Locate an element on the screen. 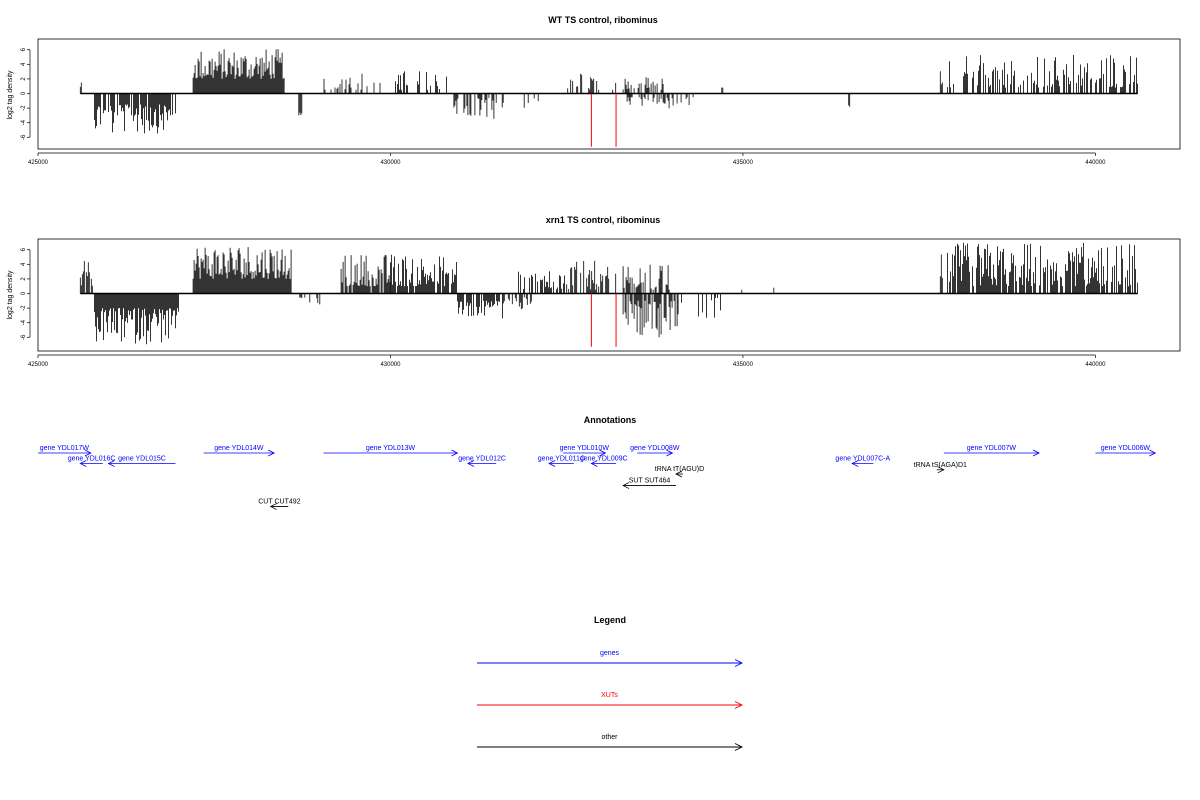 The width and height of the screenshot is (1200, 800). annotation-label: gene YDL011C is located at coordinates (561, 459).